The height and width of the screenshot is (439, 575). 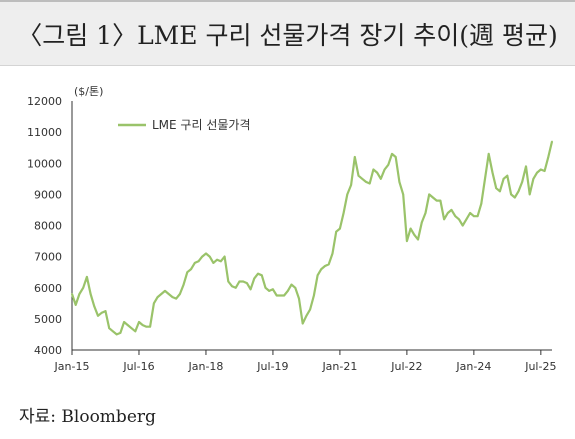 What do you see at coordinates (138, 366) in the screenshot?
I see `x-tick-label: Jul-16` at bounding box center [138, 366].